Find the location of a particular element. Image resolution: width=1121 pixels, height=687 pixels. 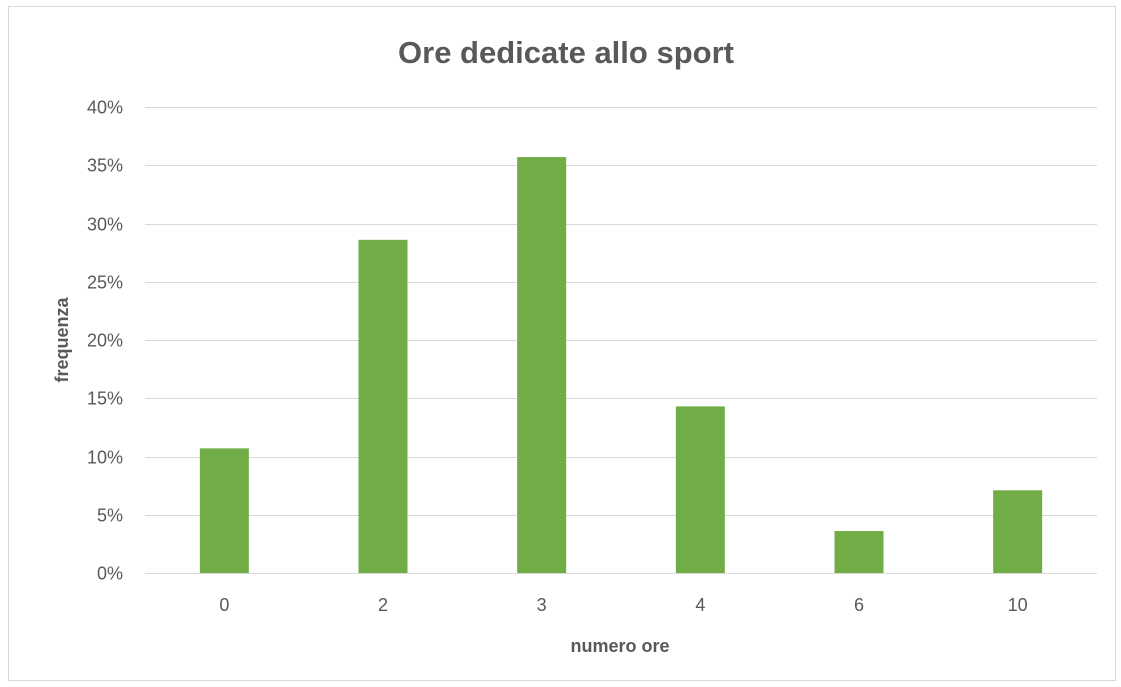

y-tick-label: 0% is located at coordinates (110, 574).